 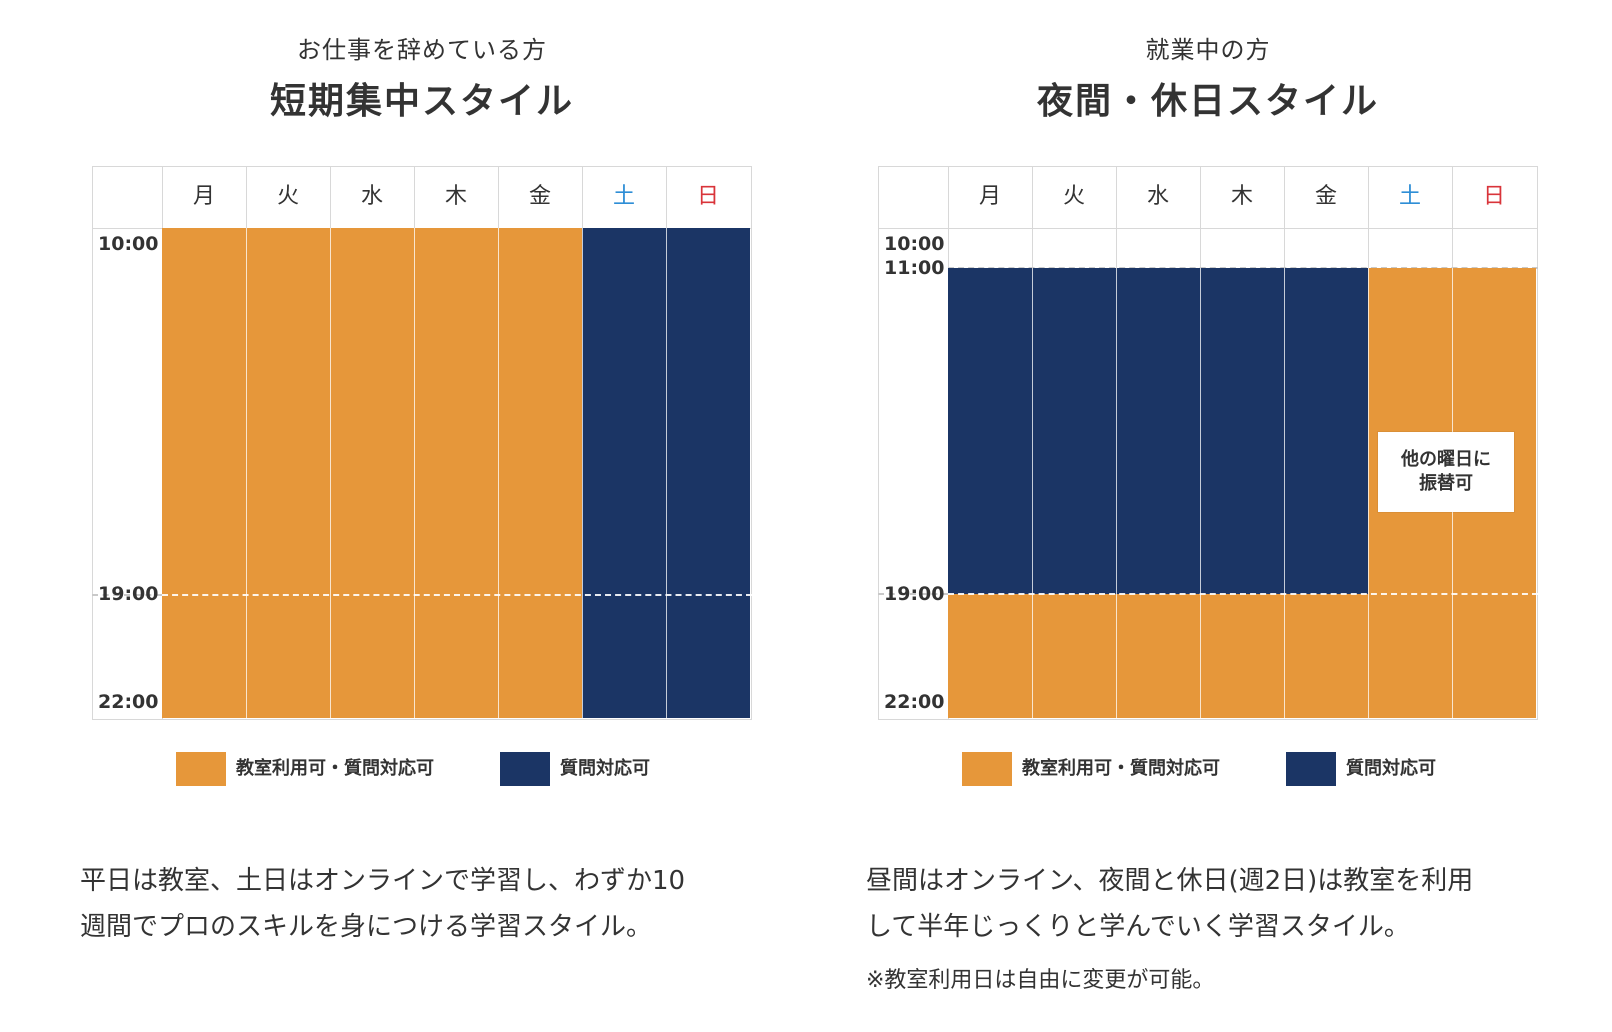 What do you see at coordinates (1446, 459) in the screenshot?
I see `note-line: 他の曜日に` at bounding box center [1446, 459].